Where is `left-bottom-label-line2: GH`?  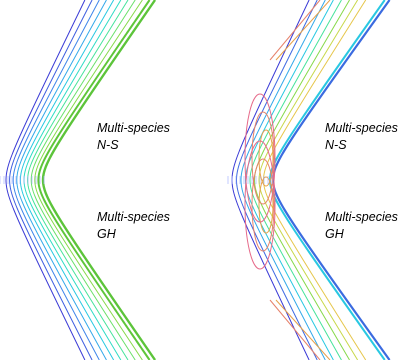
left-bottom-label-line2: GH is located at coordinates (107, 234).